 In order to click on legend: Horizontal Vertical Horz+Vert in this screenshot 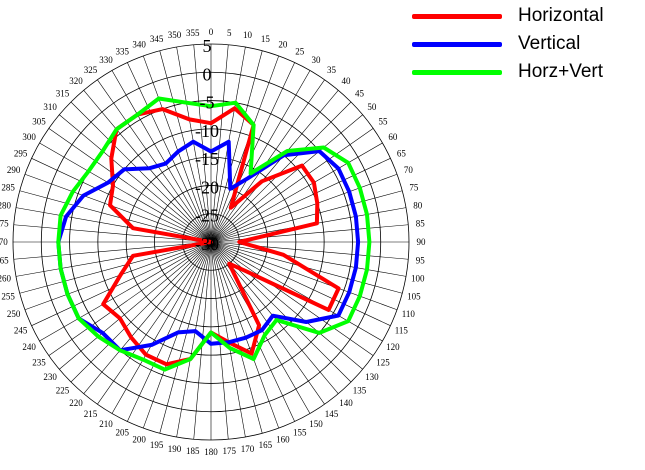, I will do `click(527, 45)`.